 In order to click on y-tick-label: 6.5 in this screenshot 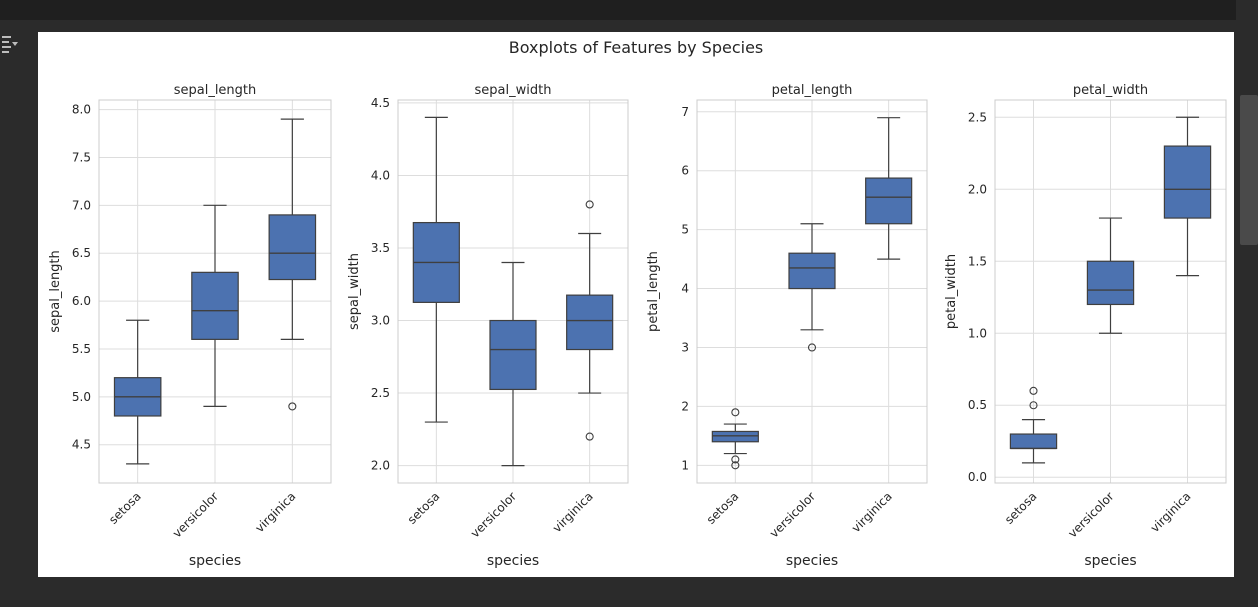, I will do `click(81, 253)`.